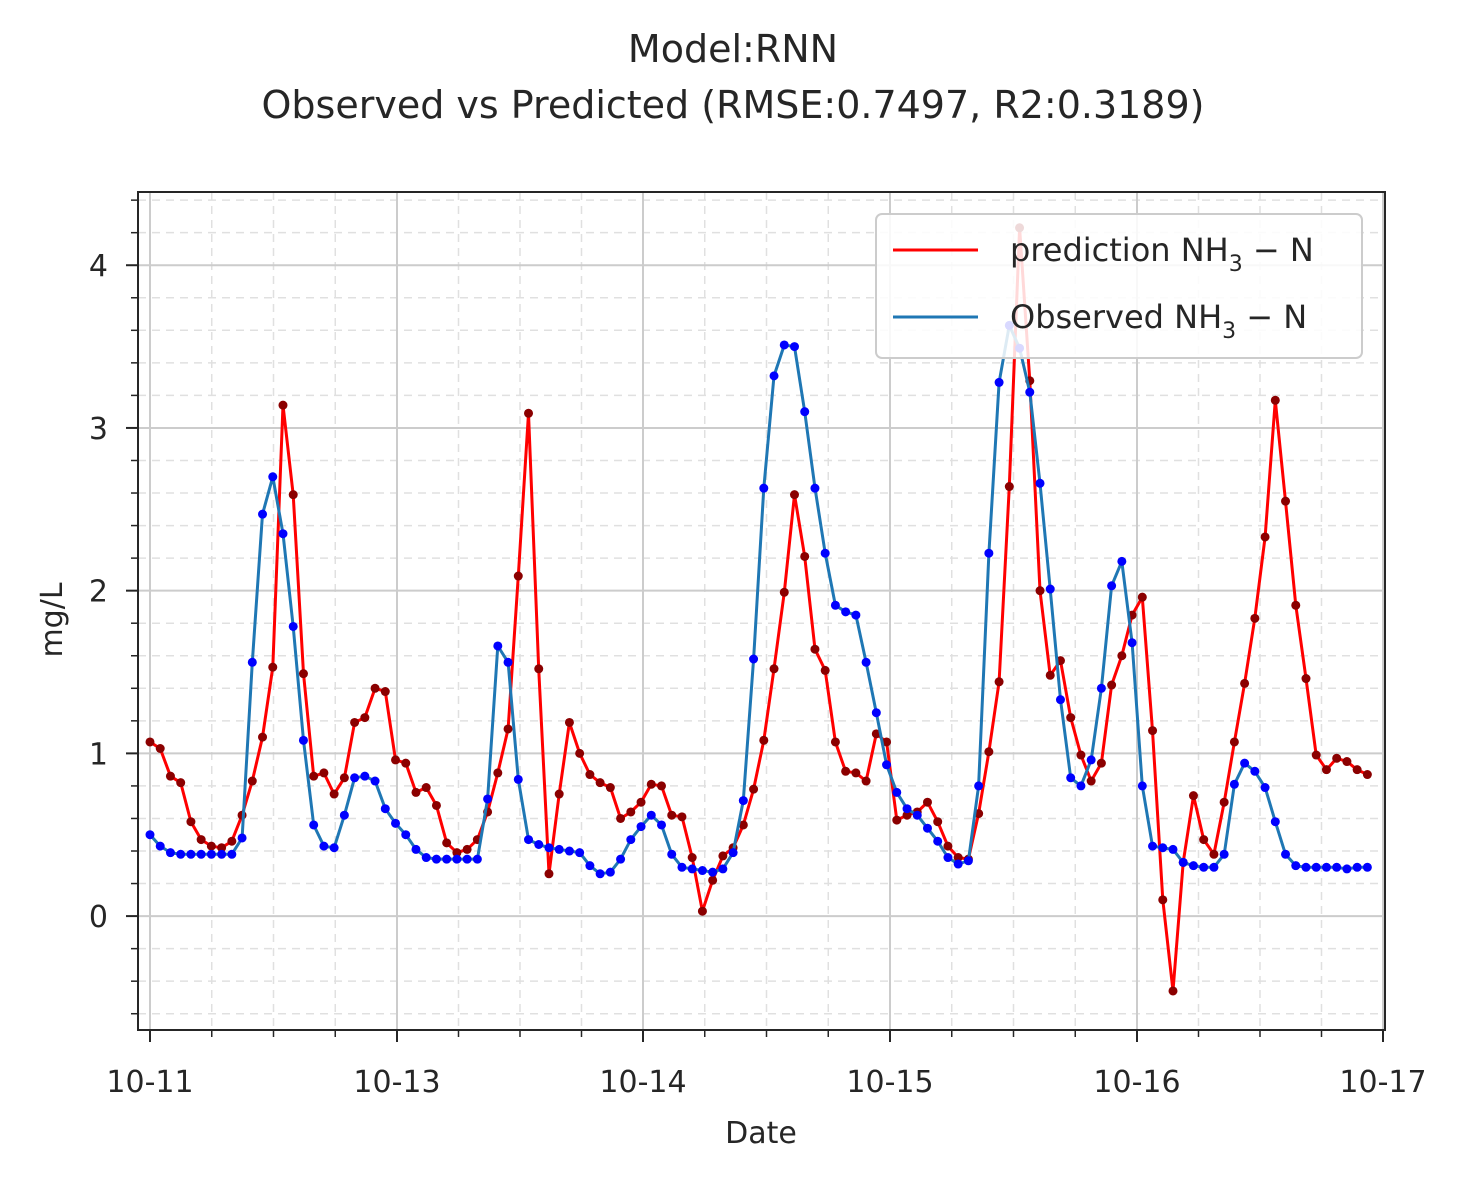 Image resolution: width=1466 pixels, height=1183 pixels. Describe the element at coordinates (149, 1082) in the screenshot. I see `x-tick-label: 10-11` at that location.